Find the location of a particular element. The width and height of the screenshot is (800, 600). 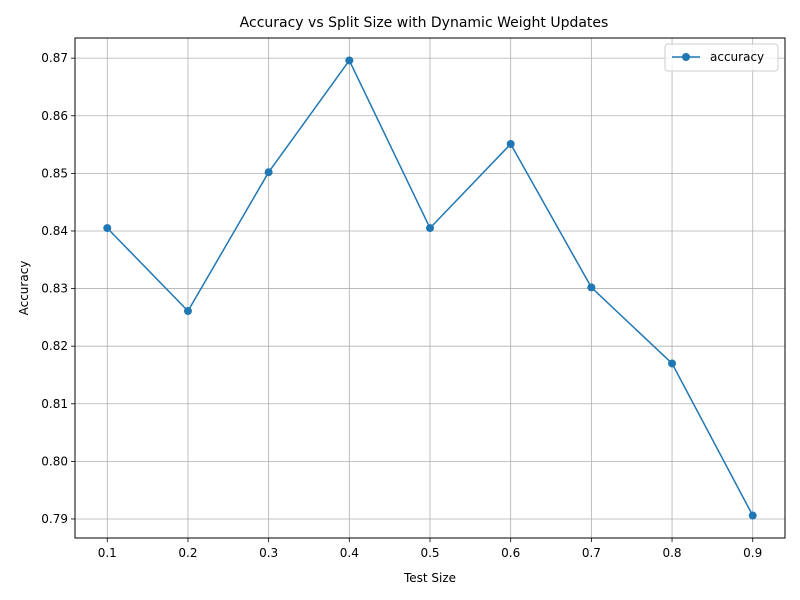

y-tick-label: 0.79 is located at coordinates (54, 519).